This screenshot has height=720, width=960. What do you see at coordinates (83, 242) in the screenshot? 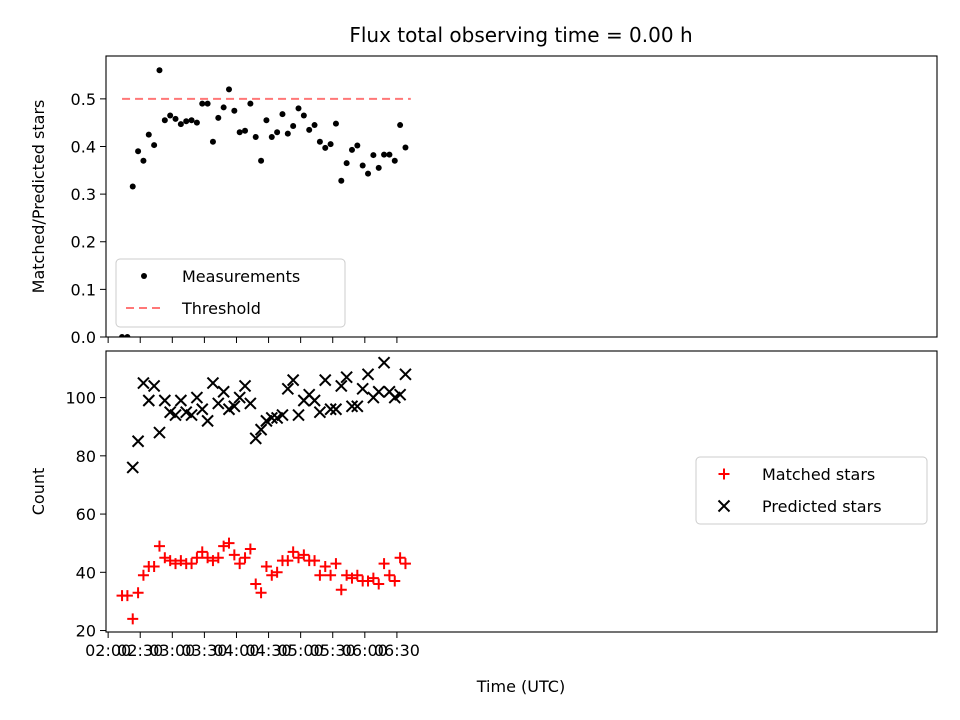
I see `y-tick-label: 0.2` at bounding box center [83, 242].